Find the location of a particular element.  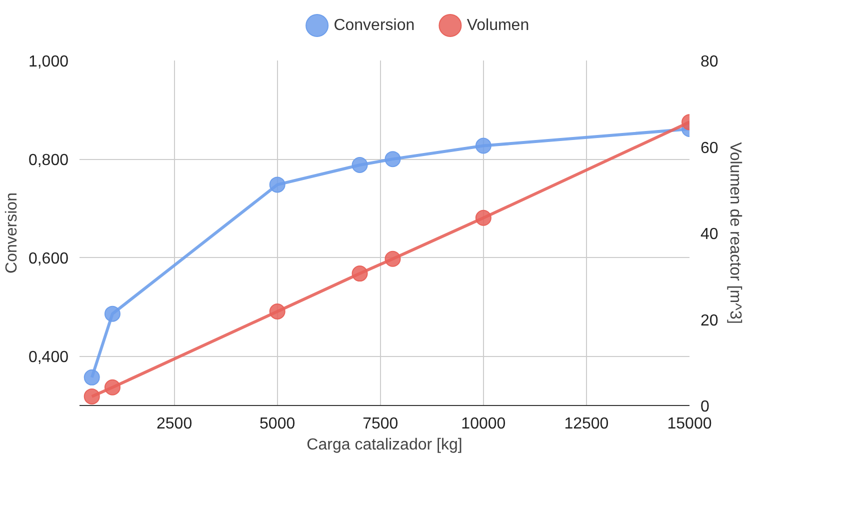

y-tick-label: 0,800 is located at coordinates (48, 161).